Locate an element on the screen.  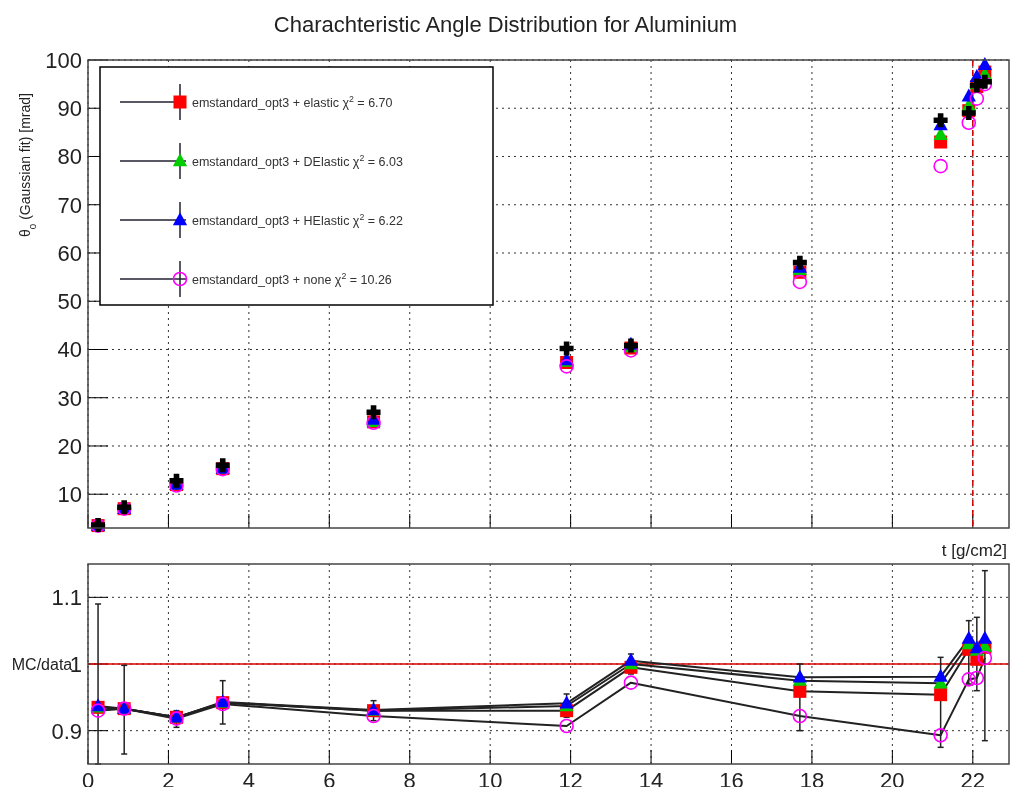
y-tick-label: 10 is located at coordinates (69, 495).